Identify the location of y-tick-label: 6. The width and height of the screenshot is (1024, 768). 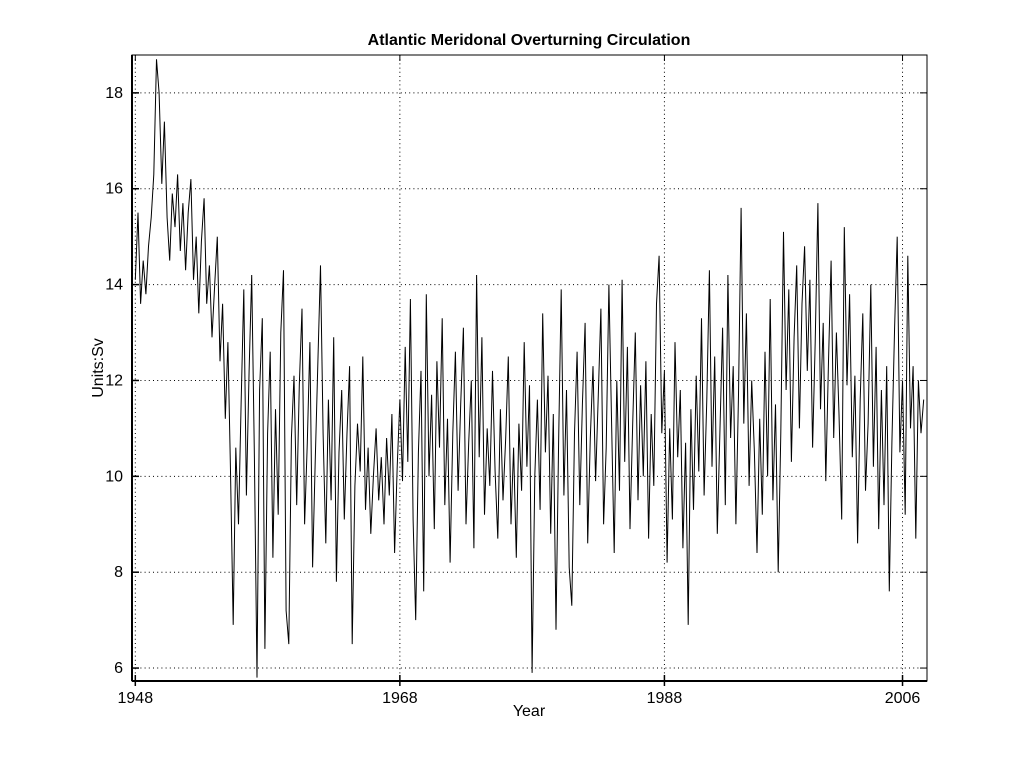
(118, 668).